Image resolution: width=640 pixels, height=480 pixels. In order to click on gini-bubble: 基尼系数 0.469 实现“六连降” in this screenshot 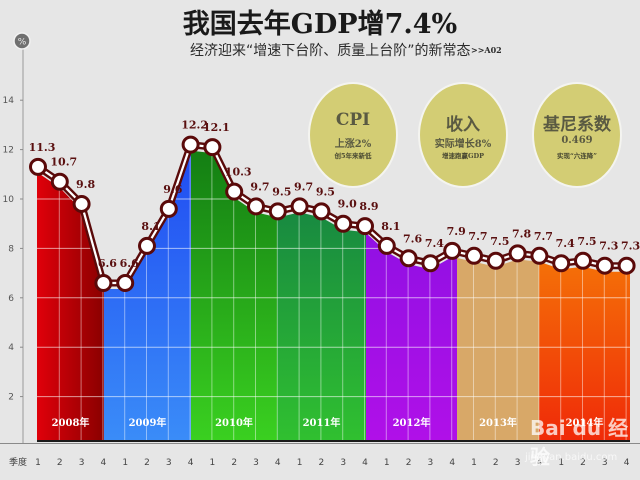, I will do `click(577, 135)`.